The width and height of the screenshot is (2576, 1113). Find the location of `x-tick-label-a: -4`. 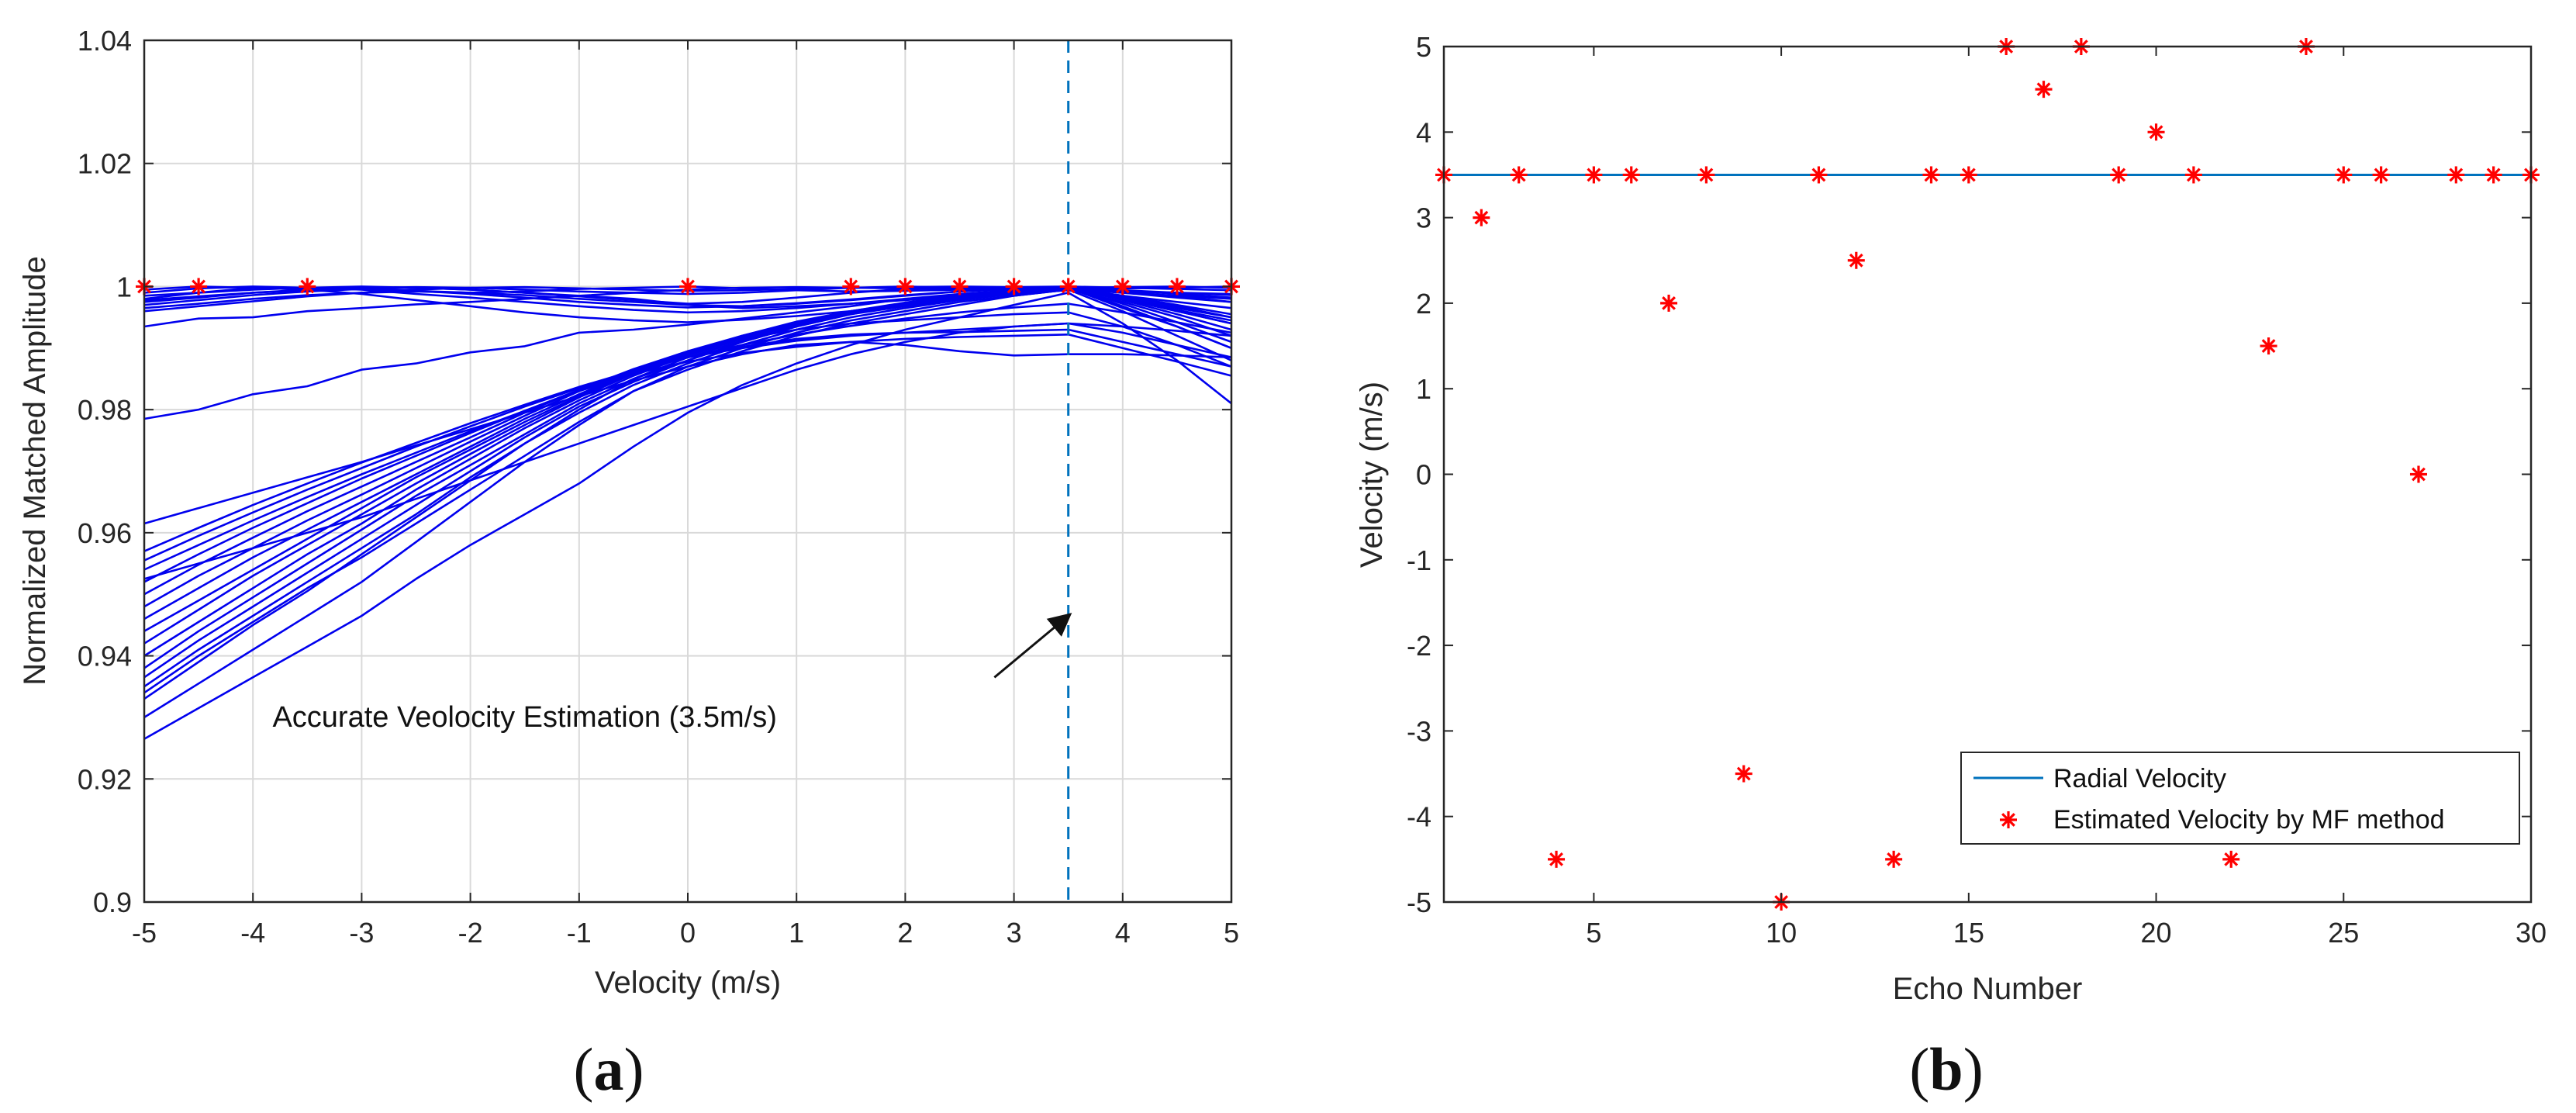

x-tick-label-a: -4 is located at coordinates (252, 933).